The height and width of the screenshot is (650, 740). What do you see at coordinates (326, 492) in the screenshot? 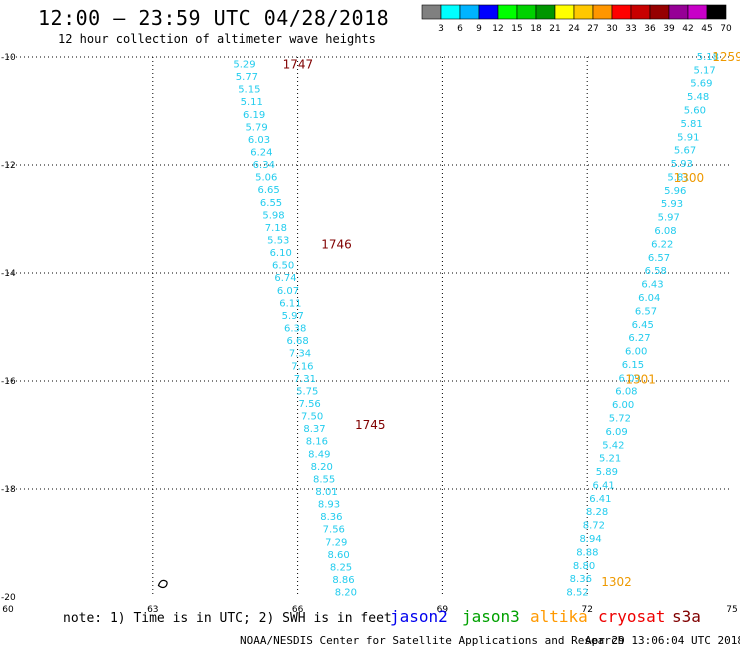
I see `wave-height-label: 8.01` at bounding box center [326, 492].